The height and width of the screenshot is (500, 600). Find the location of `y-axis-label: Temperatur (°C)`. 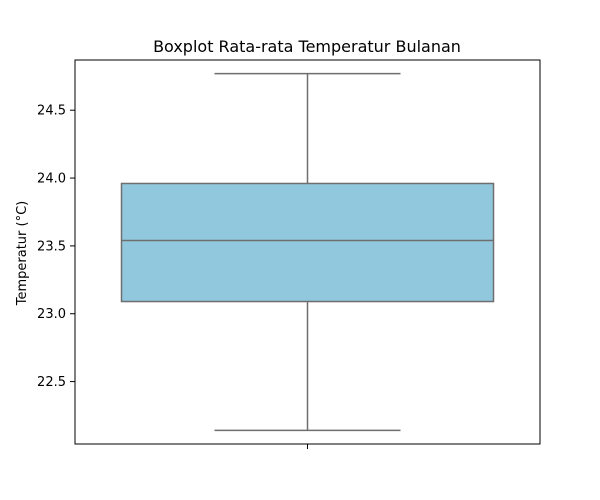

y-axis-label: Temperatur (°C) is located at coordinates (22, 254).